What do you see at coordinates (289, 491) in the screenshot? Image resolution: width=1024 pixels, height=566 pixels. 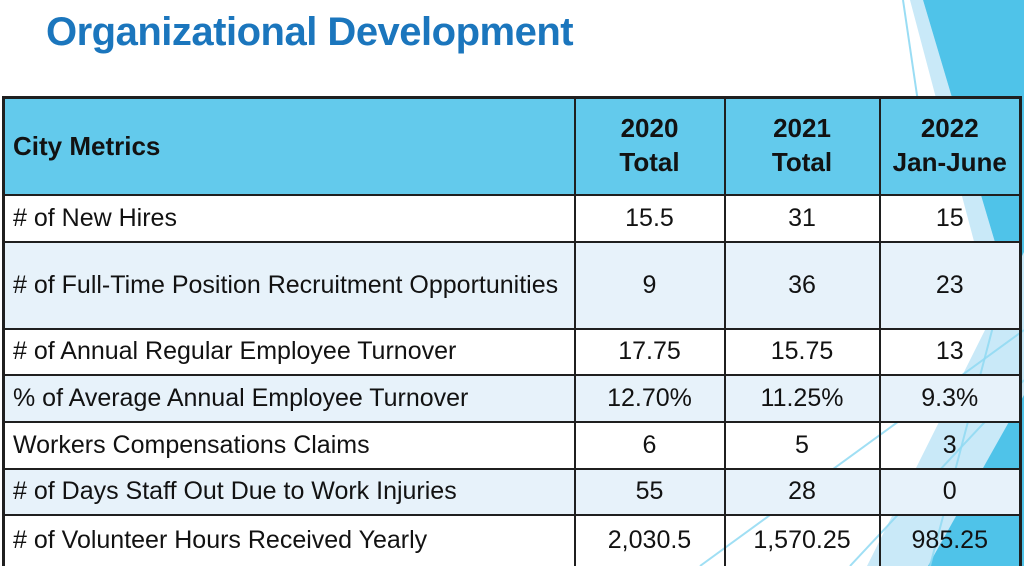 I see `metric-label-cell: # of Days Staff Out Due to Work Injuries` at bounding box center [289, 491].